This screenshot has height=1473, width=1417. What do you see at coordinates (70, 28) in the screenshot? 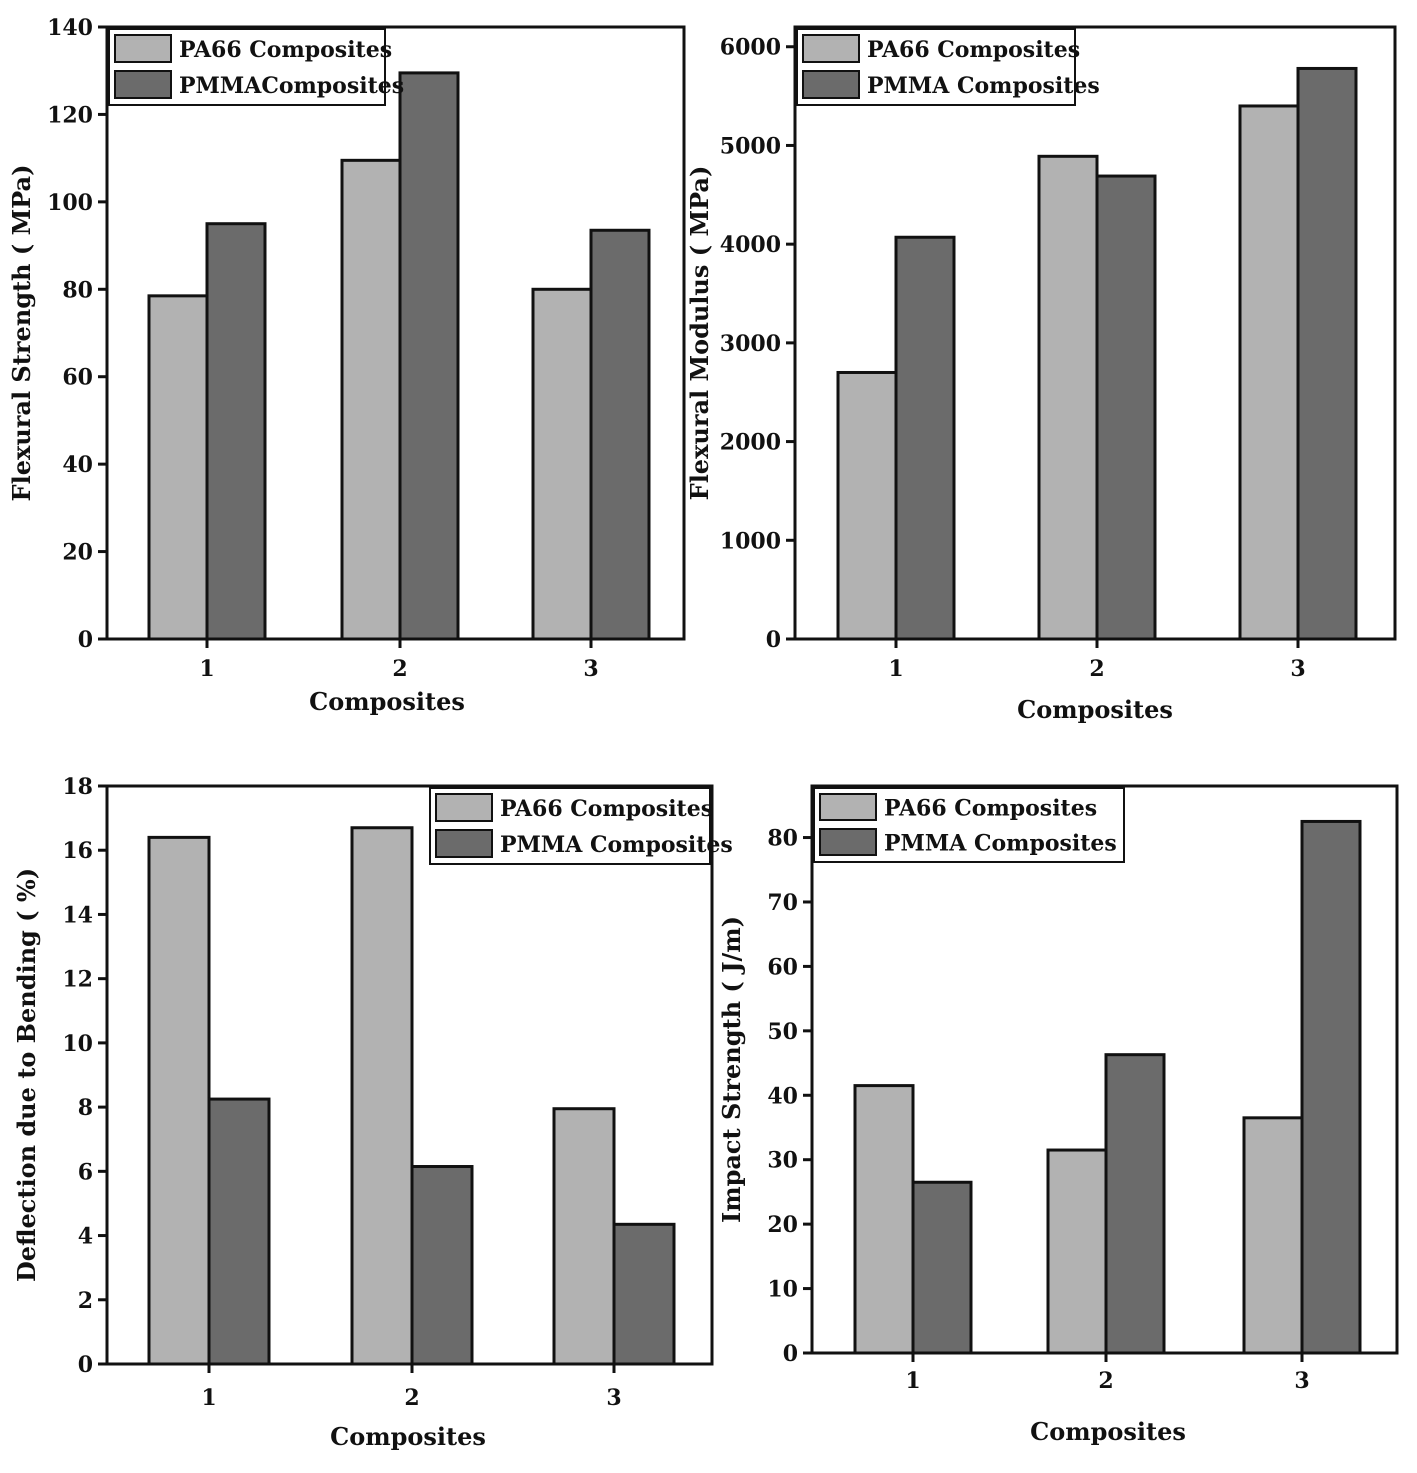
I see `y-tick-label: 140` at bounding box center [70, 28].